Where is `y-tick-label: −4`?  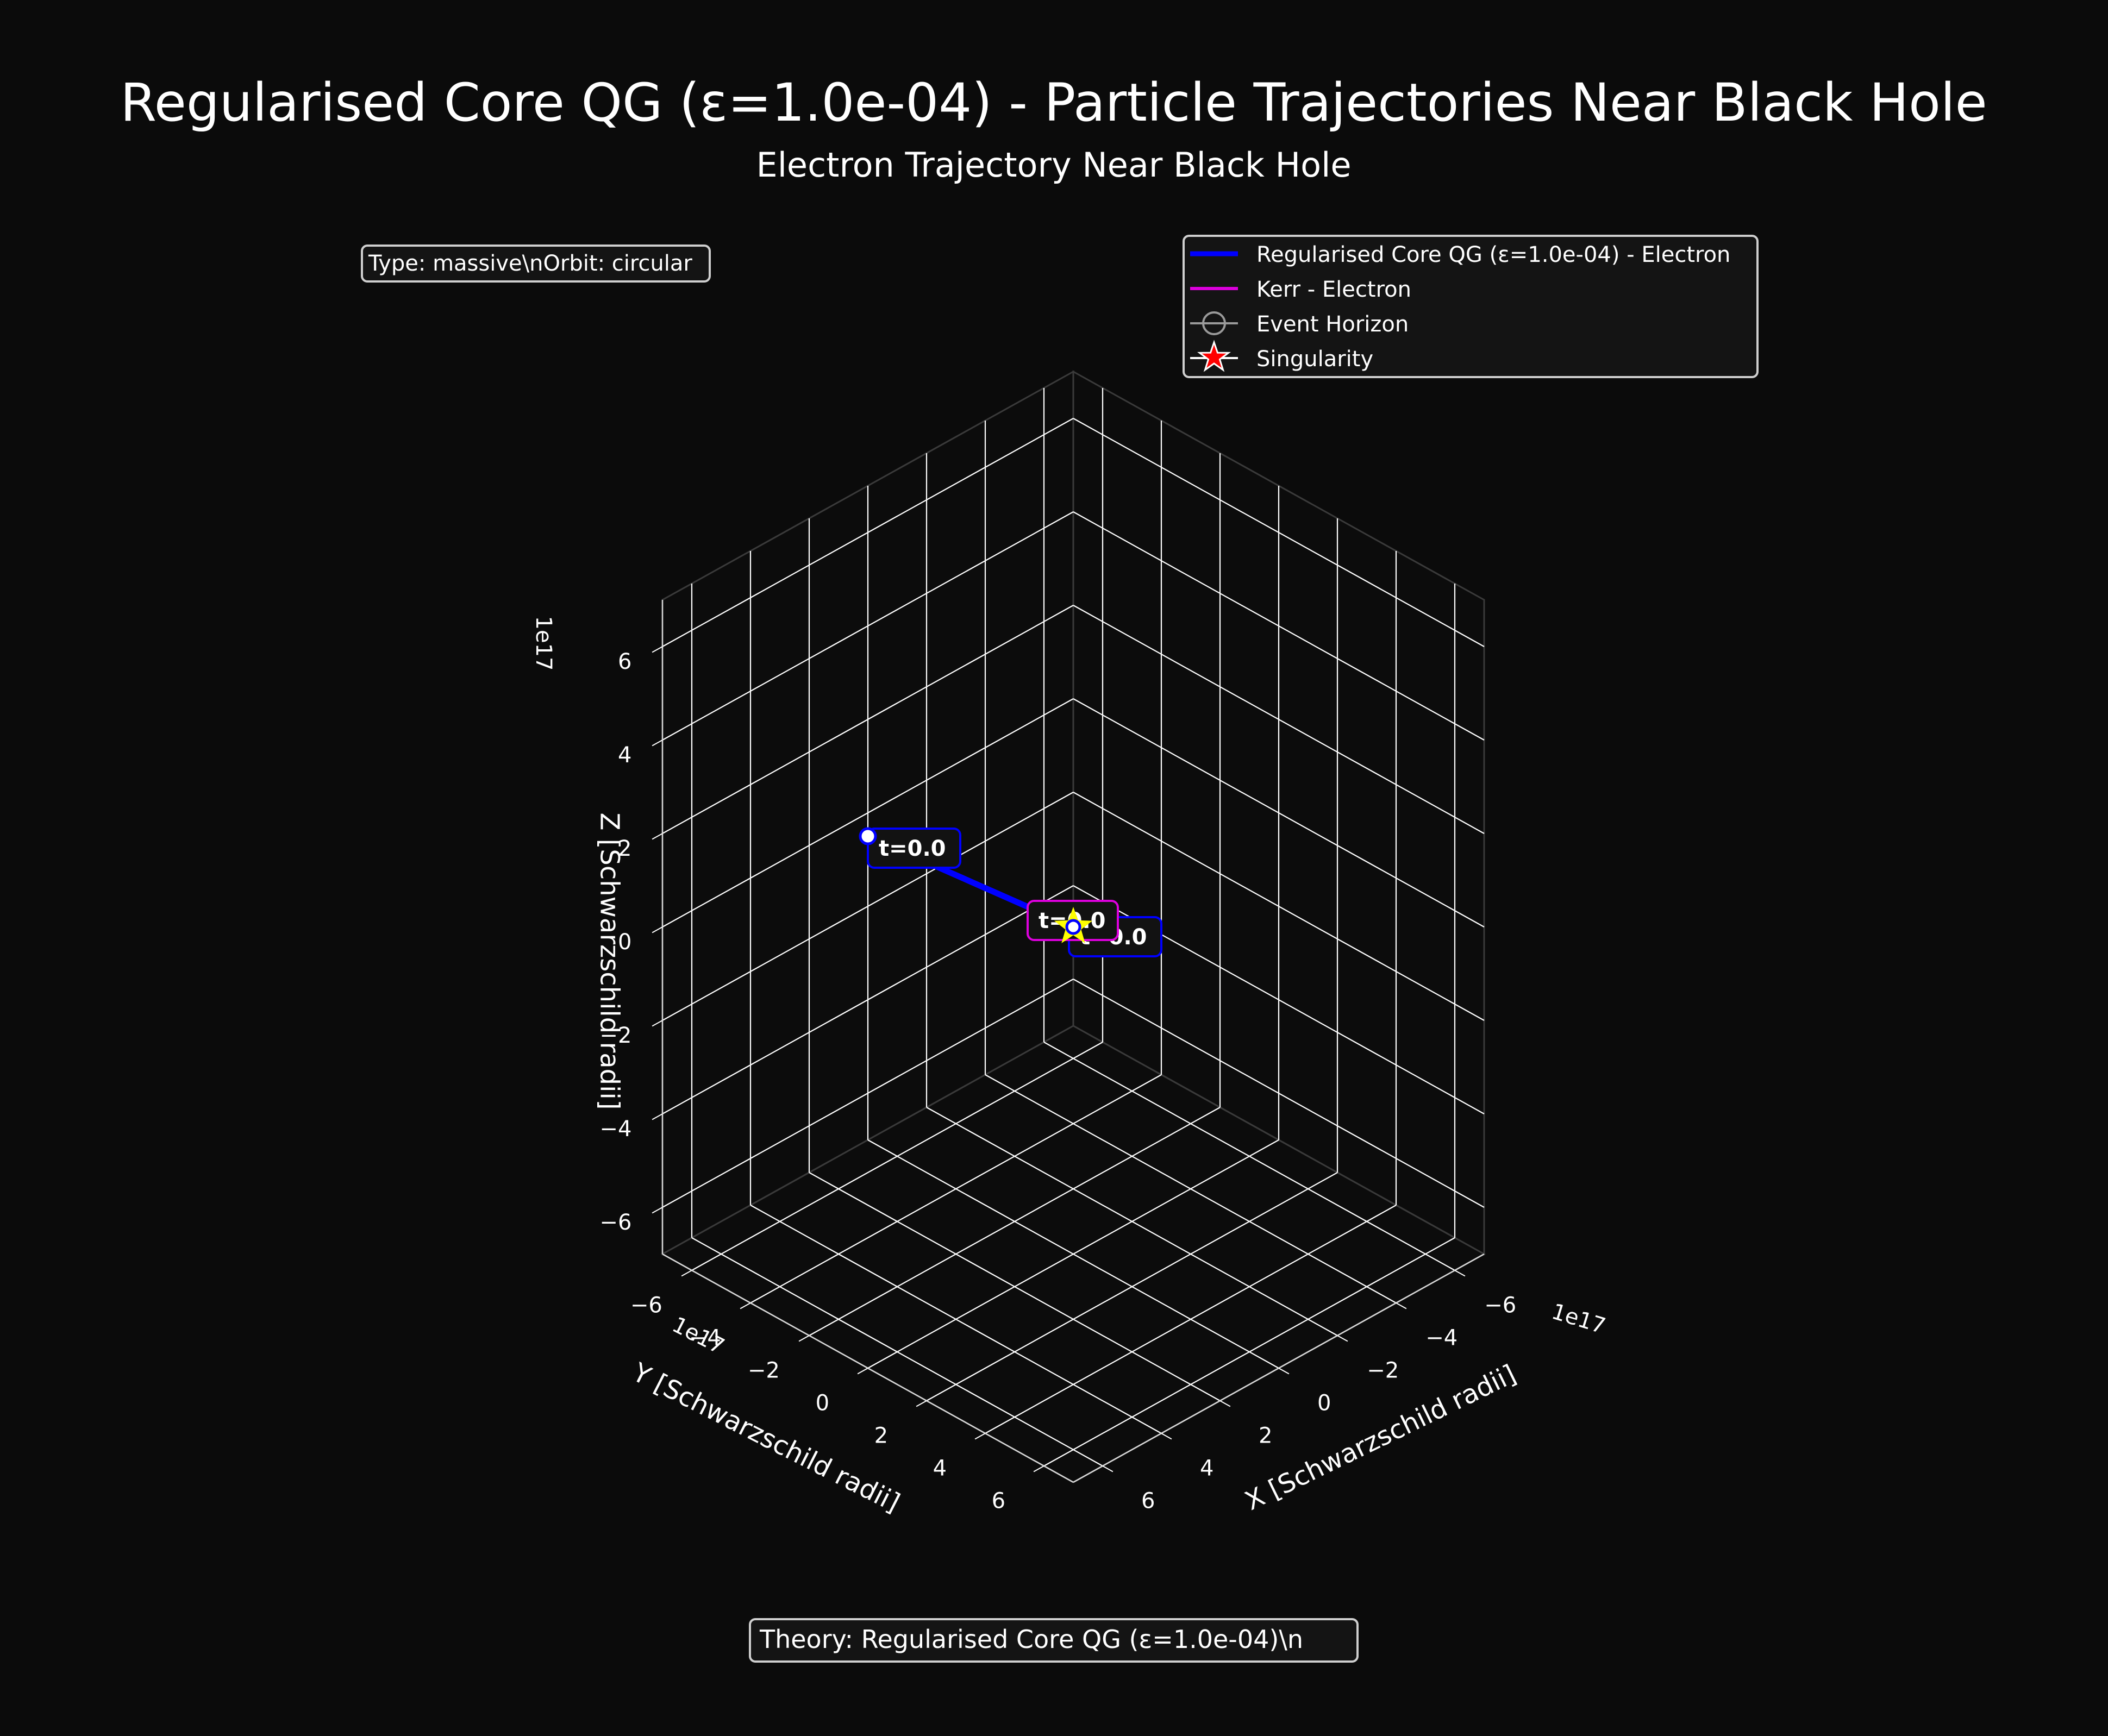
y-tick-label: −4 is located at coordinates (705, 1339).